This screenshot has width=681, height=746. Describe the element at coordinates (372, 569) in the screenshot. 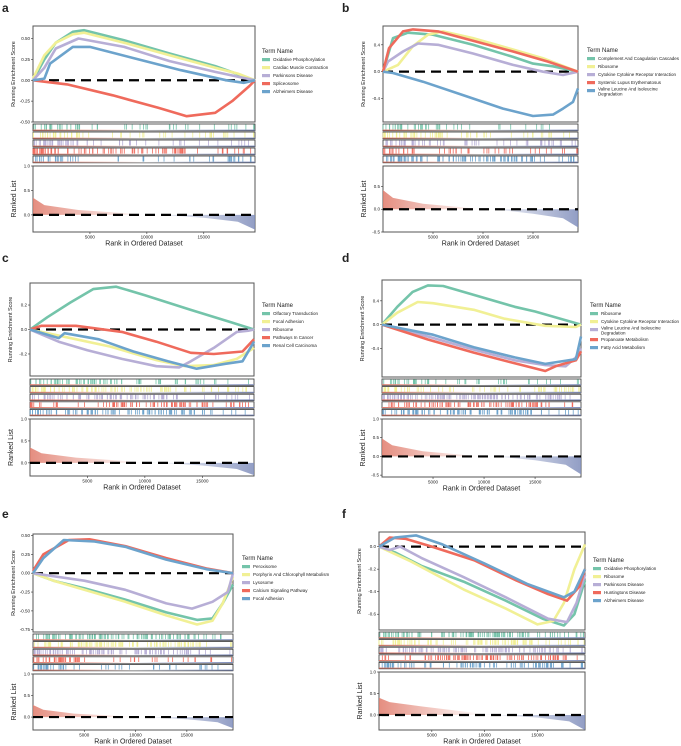

I see `es-tick-label: -0.2` at that location.